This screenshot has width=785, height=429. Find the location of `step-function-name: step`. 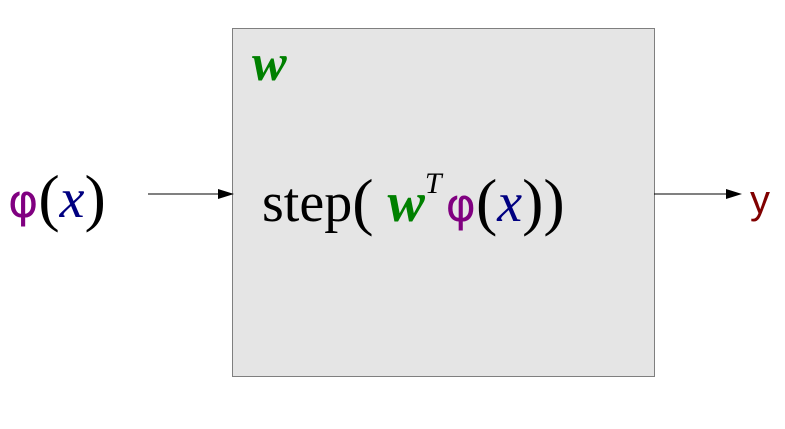

step-function-name: step is located at coordinates (307, 203).